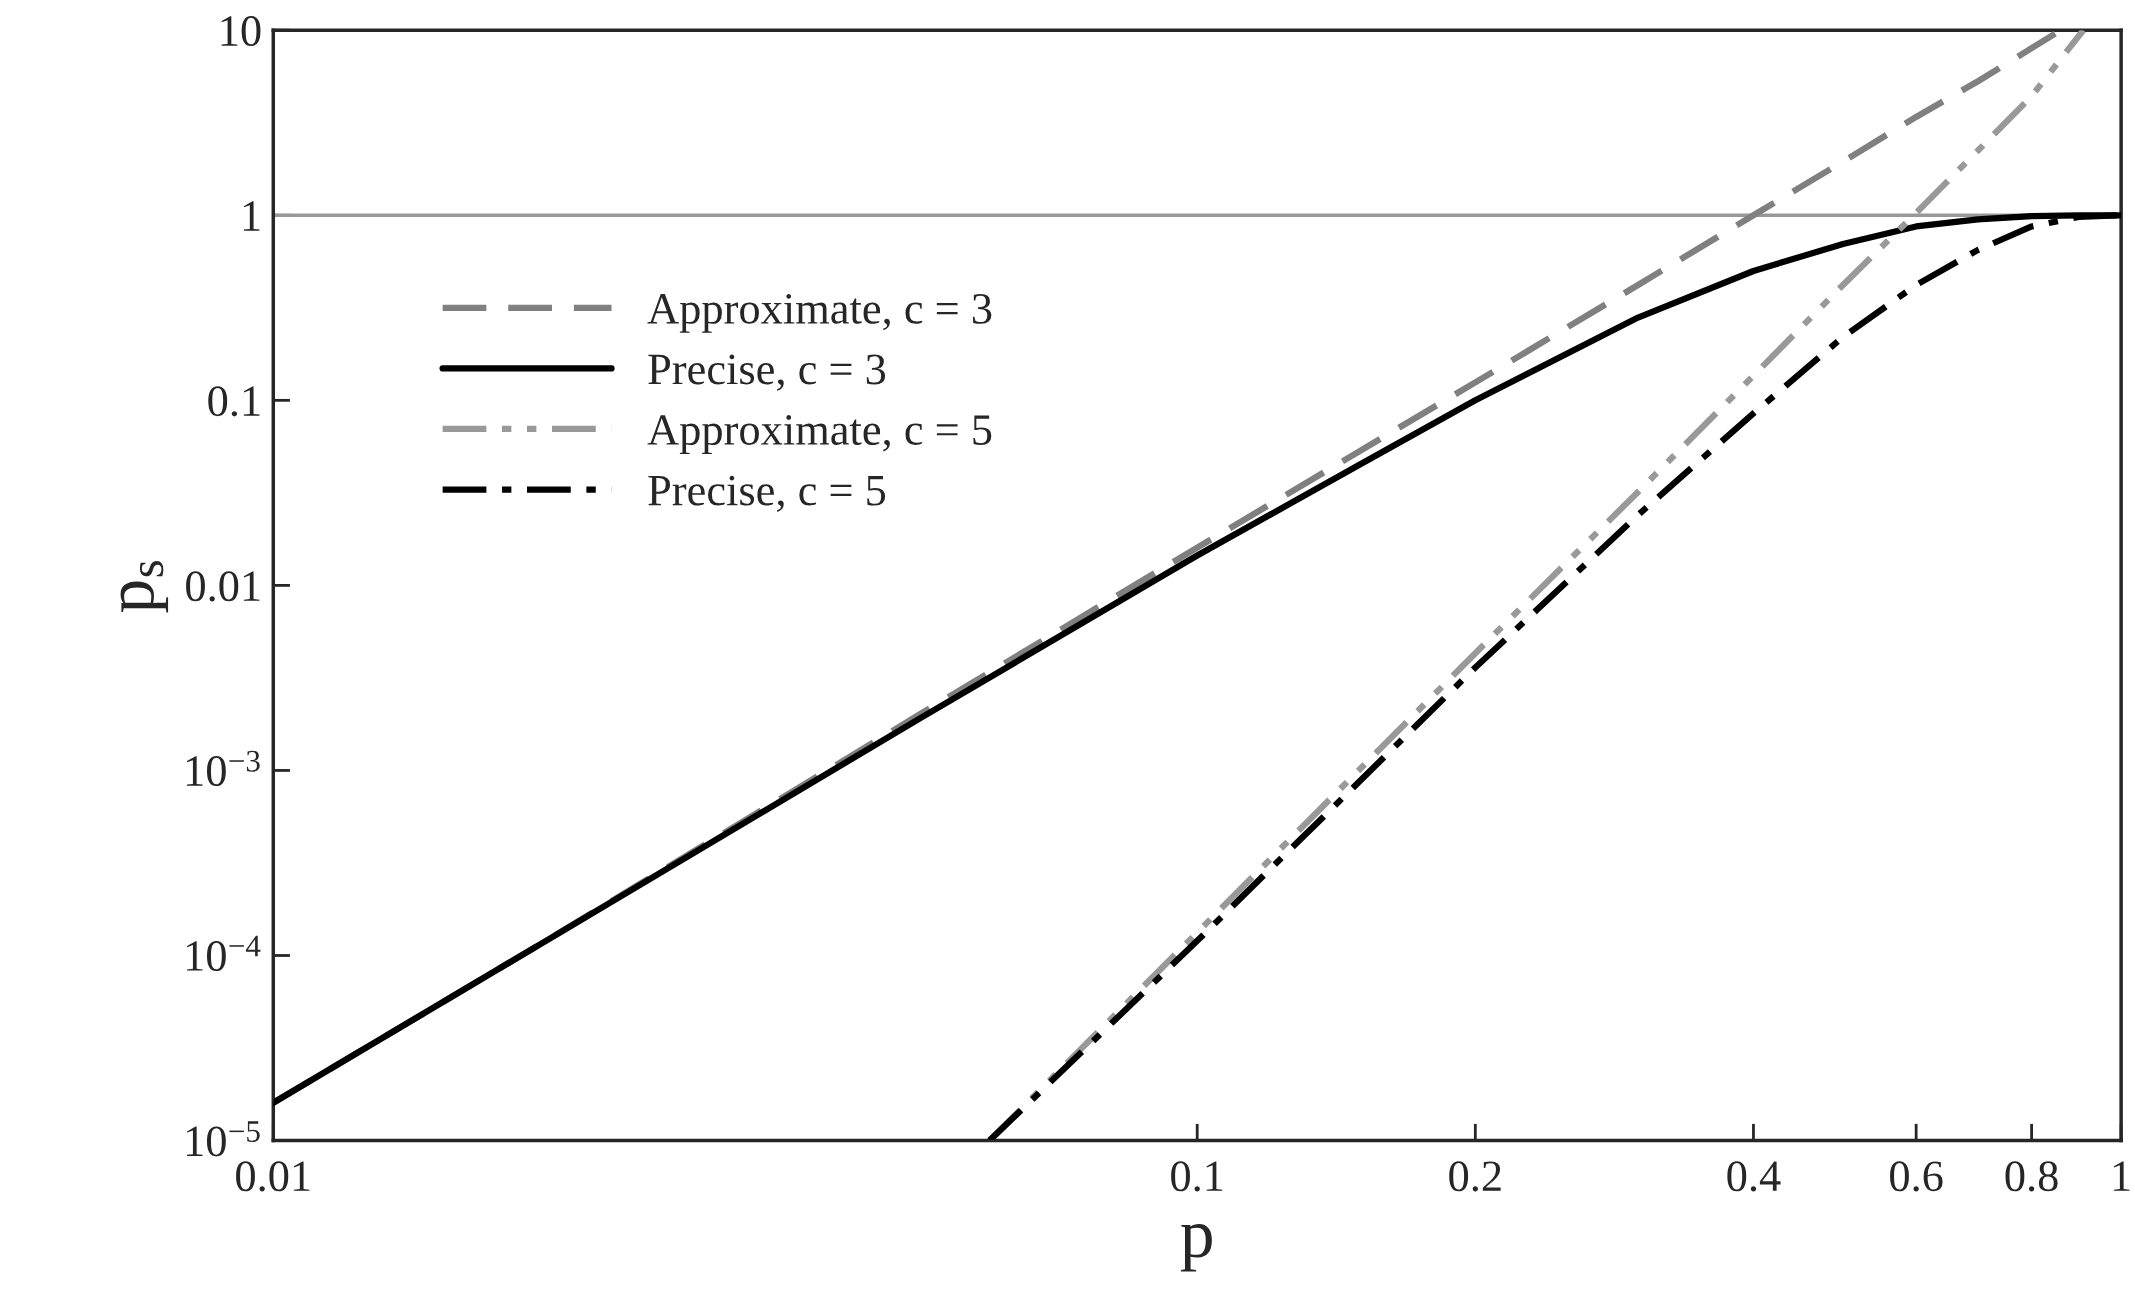 The image size is (2135, 1314). Describe the element at coordinates (241, 31) in the screenshot. I see `y-tick-label: 10` at that location.